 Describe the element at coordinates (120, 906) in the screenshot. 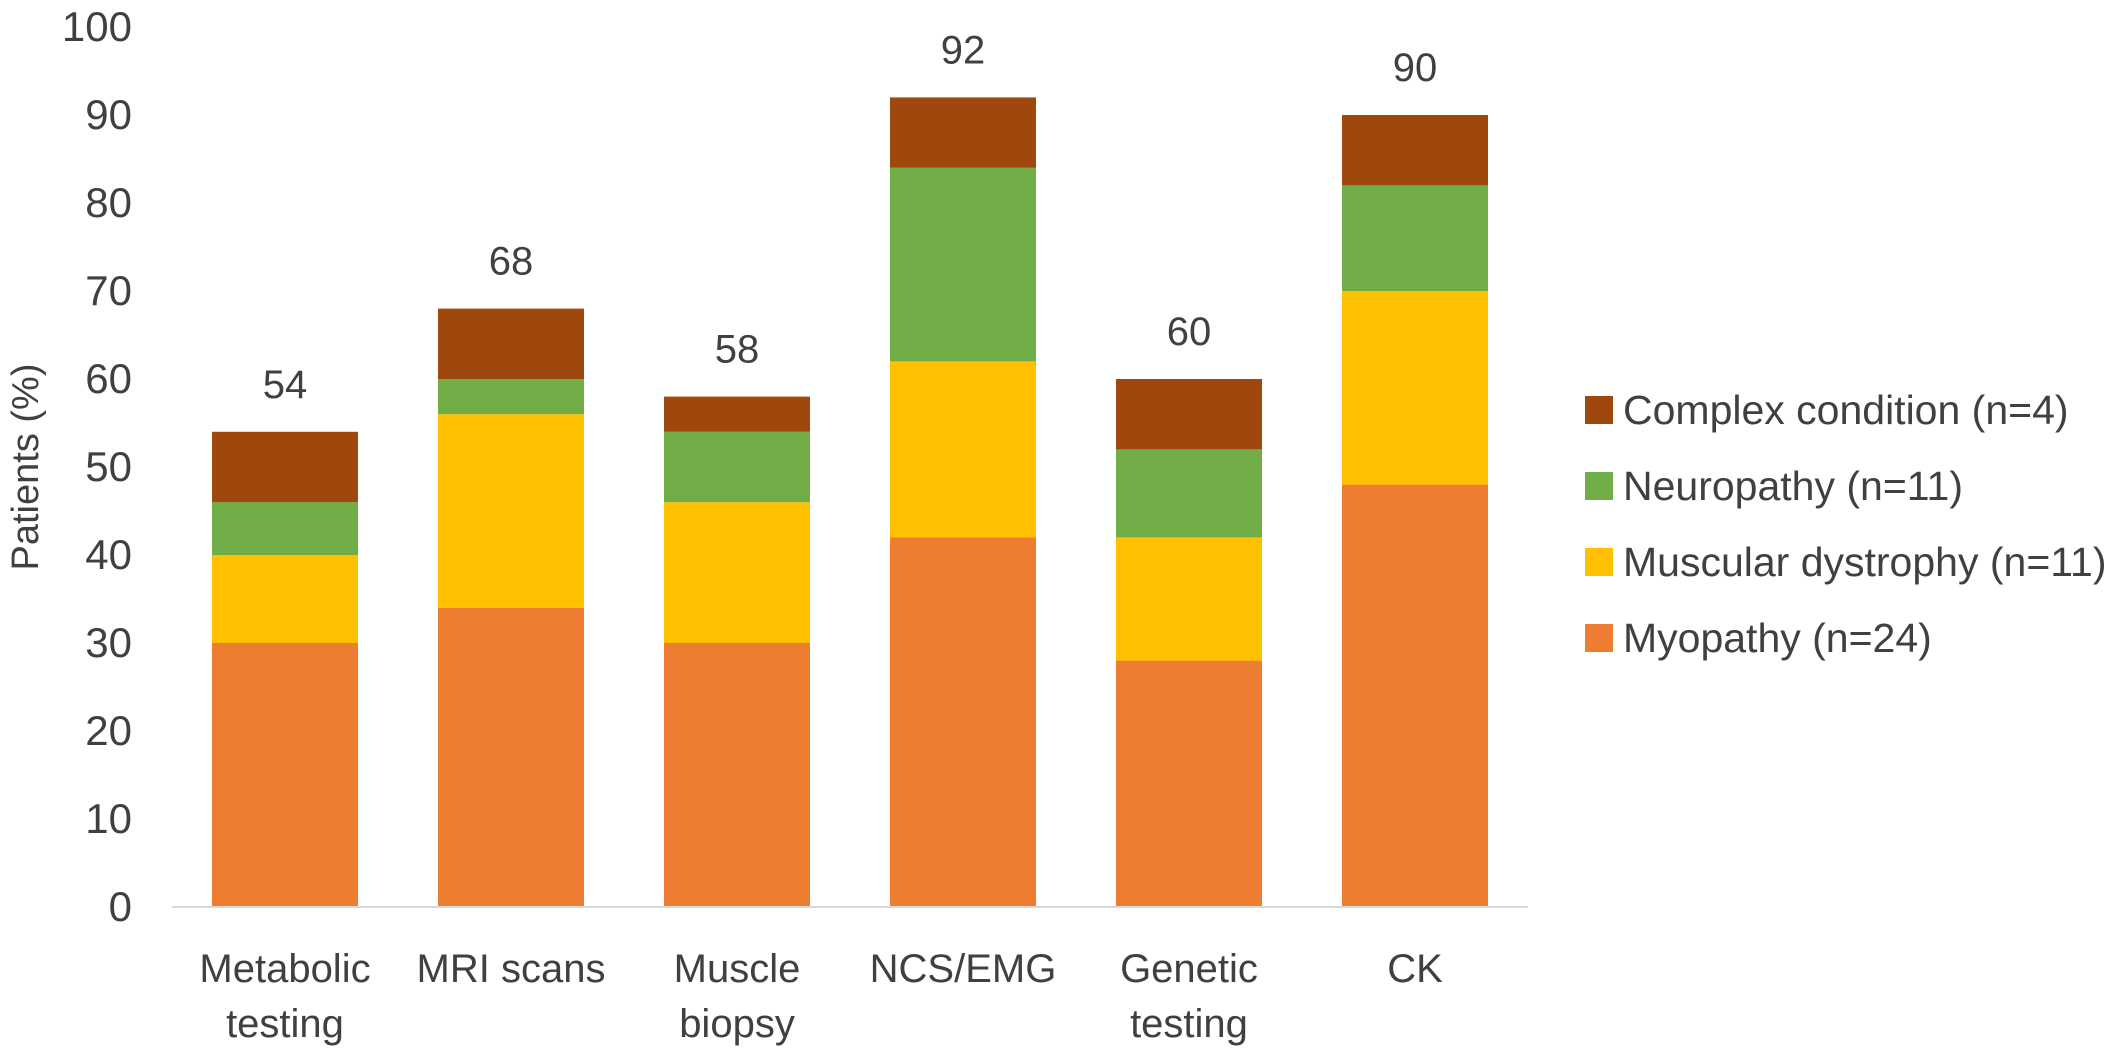

I see `y-tick-label: 0` at that location.